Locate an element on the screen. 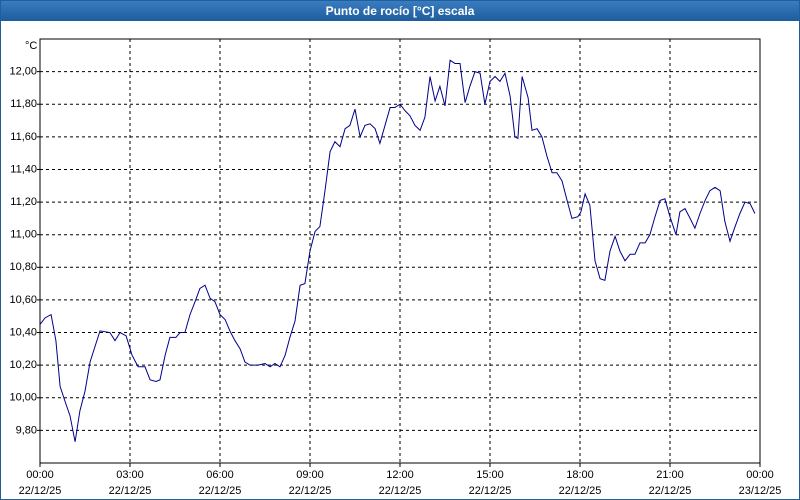 This screenshot has width=800, height=500. y-tick-label: 12,00 is located at coordinates (23, 72).